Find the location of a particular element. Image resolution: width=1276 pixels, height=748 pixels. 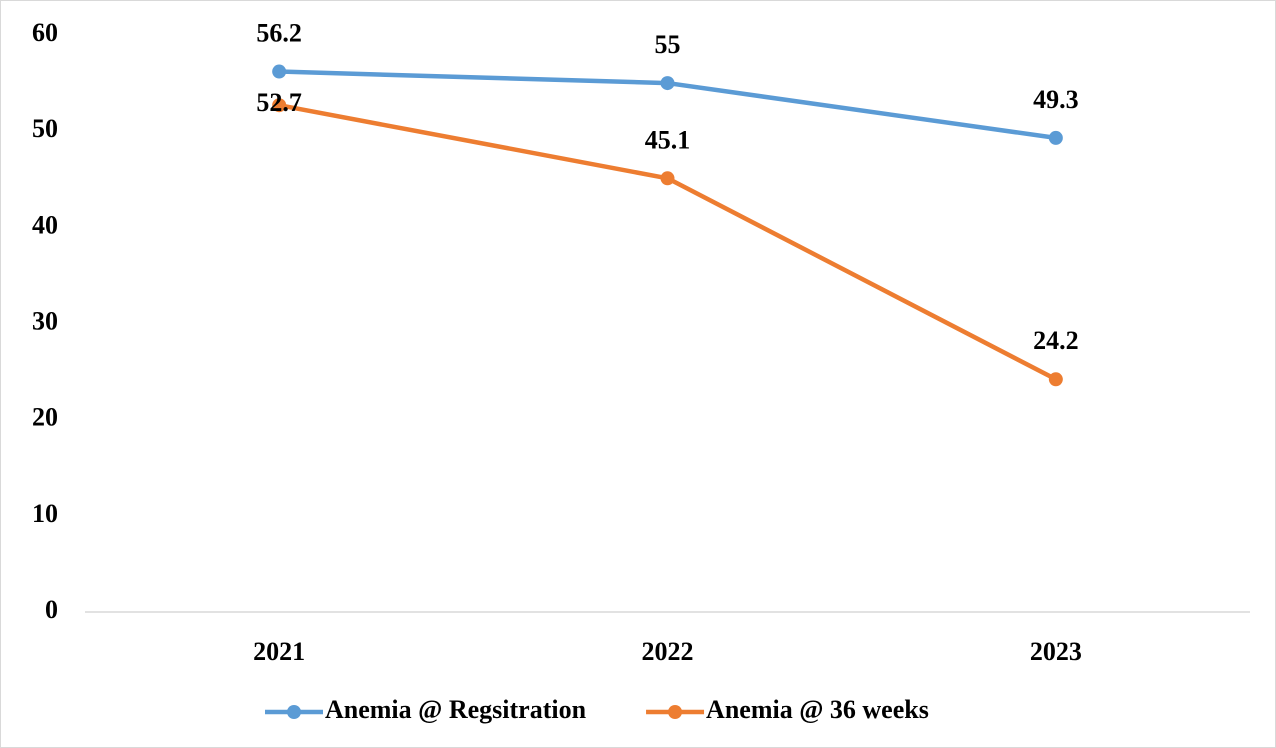

legend-label: Anemia @ Regsitration is located at coordinates (456, 709).